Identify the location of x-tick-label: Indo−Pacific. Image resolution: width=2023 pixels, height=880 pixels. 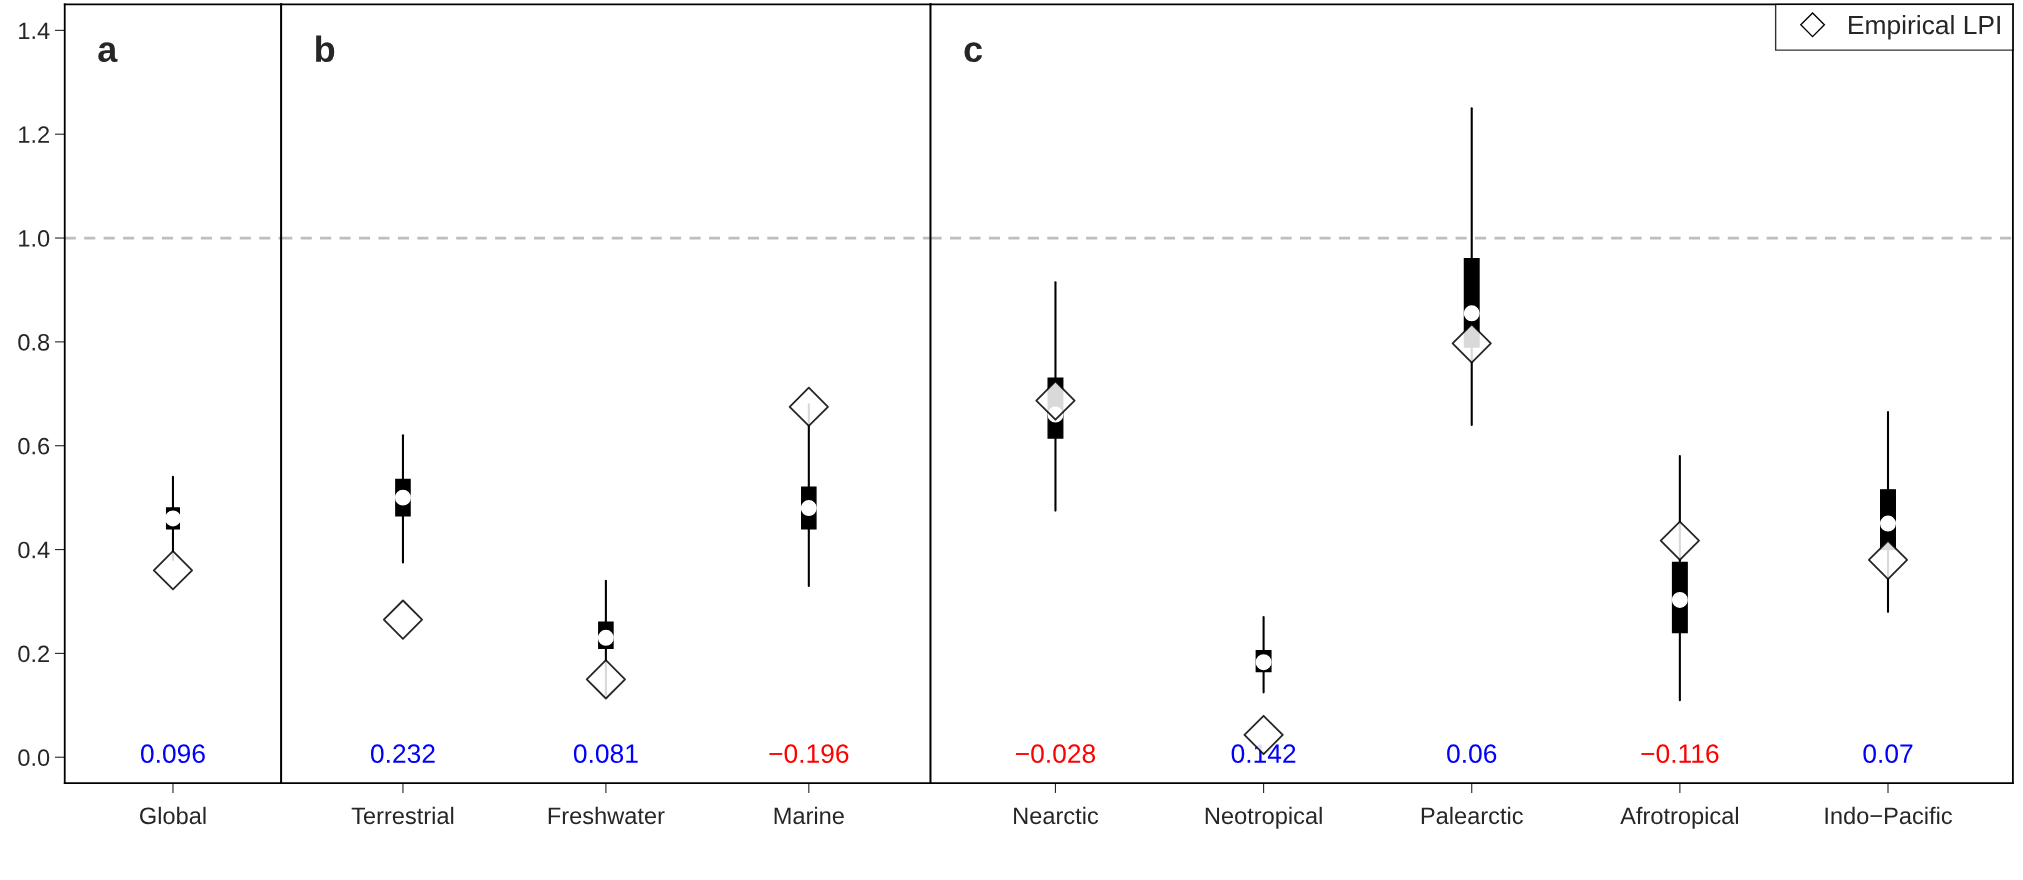
(1889, 815).